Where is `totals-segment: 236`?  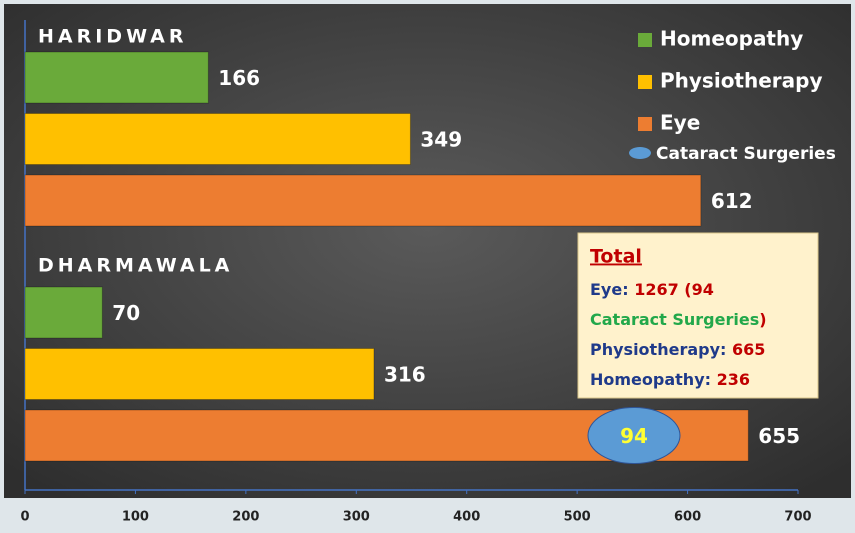 totals-segment: 236 is located at coordinates (733, 379).